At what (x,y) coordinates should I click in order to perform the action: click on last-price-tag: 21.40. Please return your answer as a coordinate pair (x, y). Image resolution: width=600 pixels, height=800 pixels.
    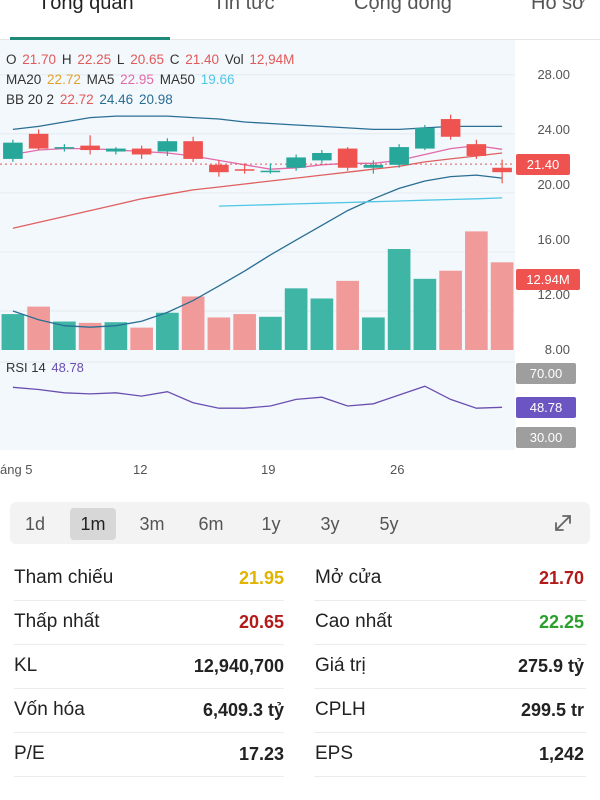
    Looking at the image, I should click on (543, 164).